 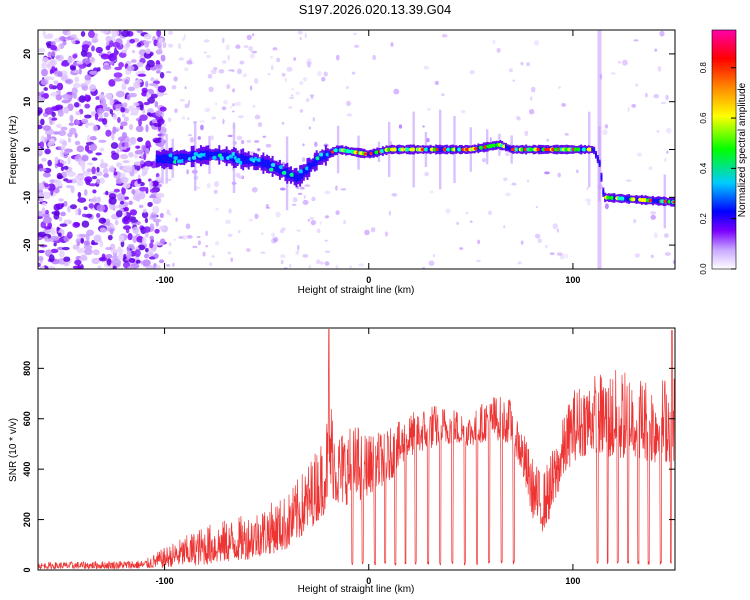 I want to click on streak, so click(x=599, y=149).